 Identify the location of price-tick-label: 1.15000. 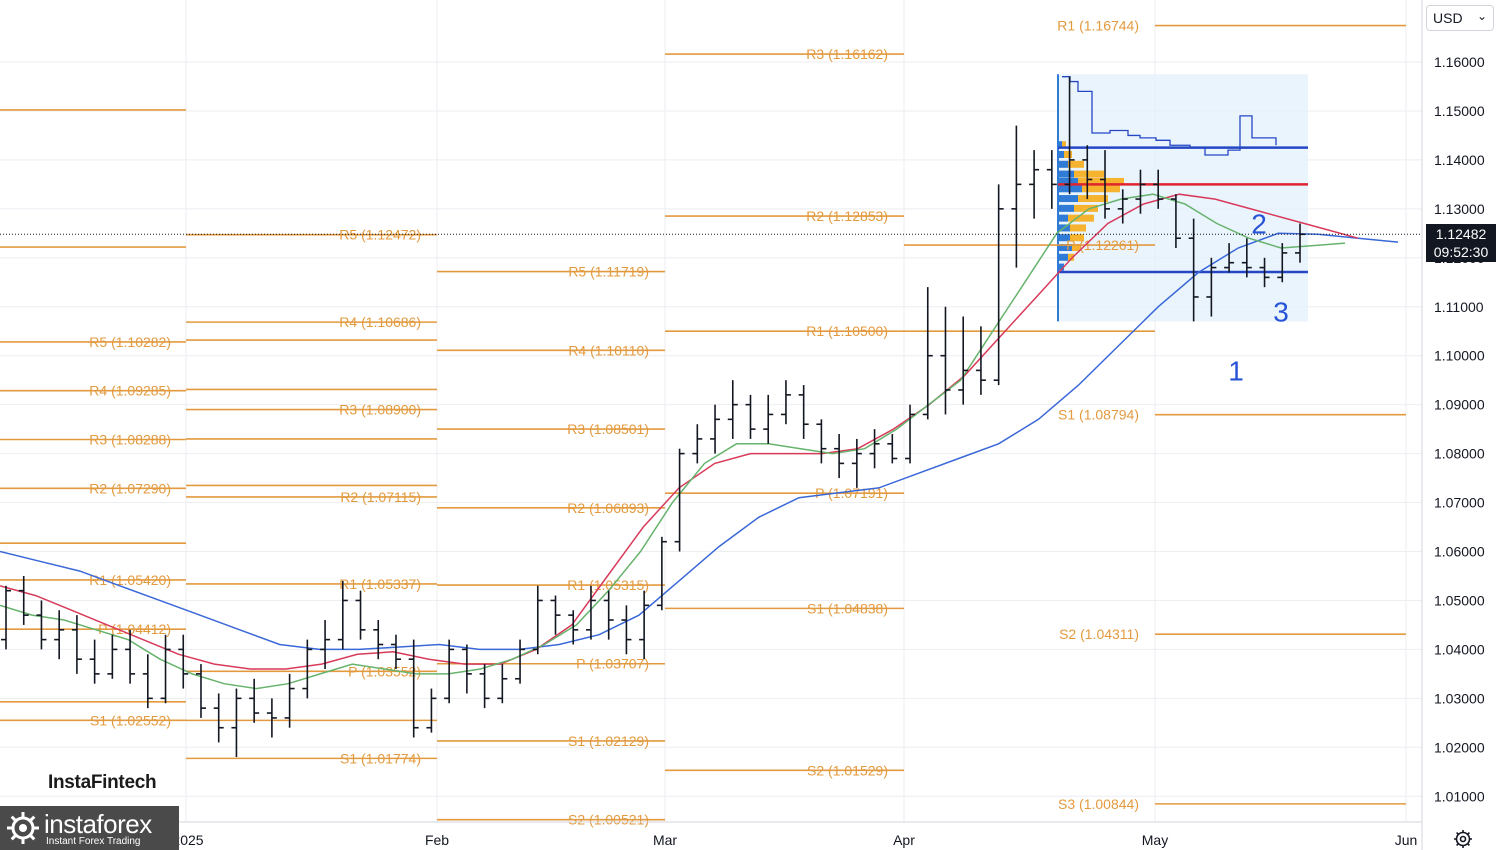
(1459, 111).